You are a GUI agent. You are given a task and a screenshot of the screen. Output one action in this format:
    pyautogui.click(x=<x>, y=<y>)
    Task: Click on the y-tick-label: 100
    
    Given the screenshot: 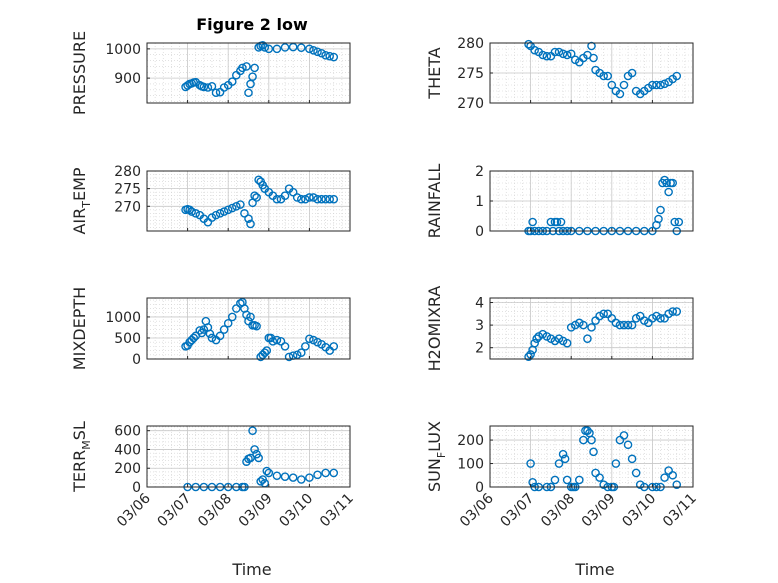 What is the action you would take?
    pyautogui.click(x=470, y=465)
    